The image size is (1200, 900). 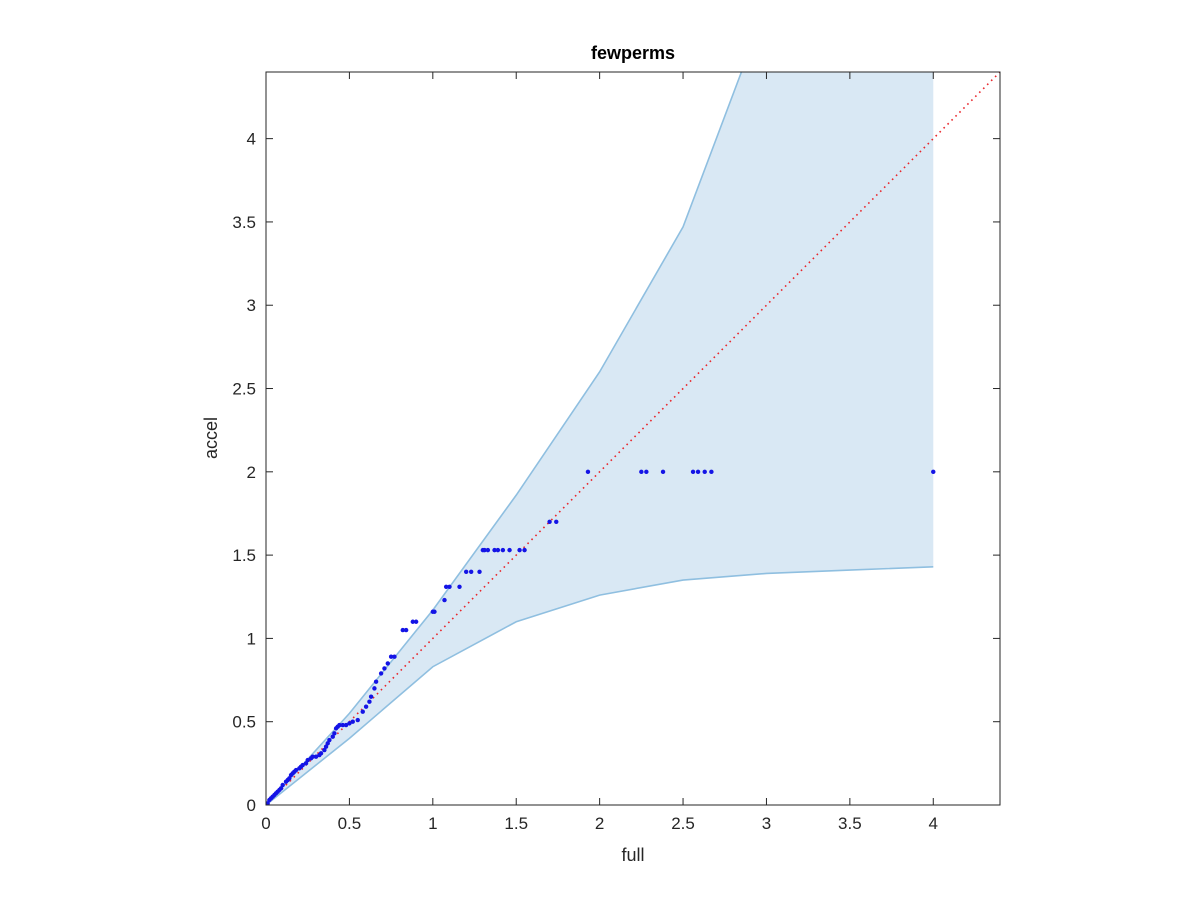 I want to click on x-tick-label: 2.5, so click(x=683, y=823).